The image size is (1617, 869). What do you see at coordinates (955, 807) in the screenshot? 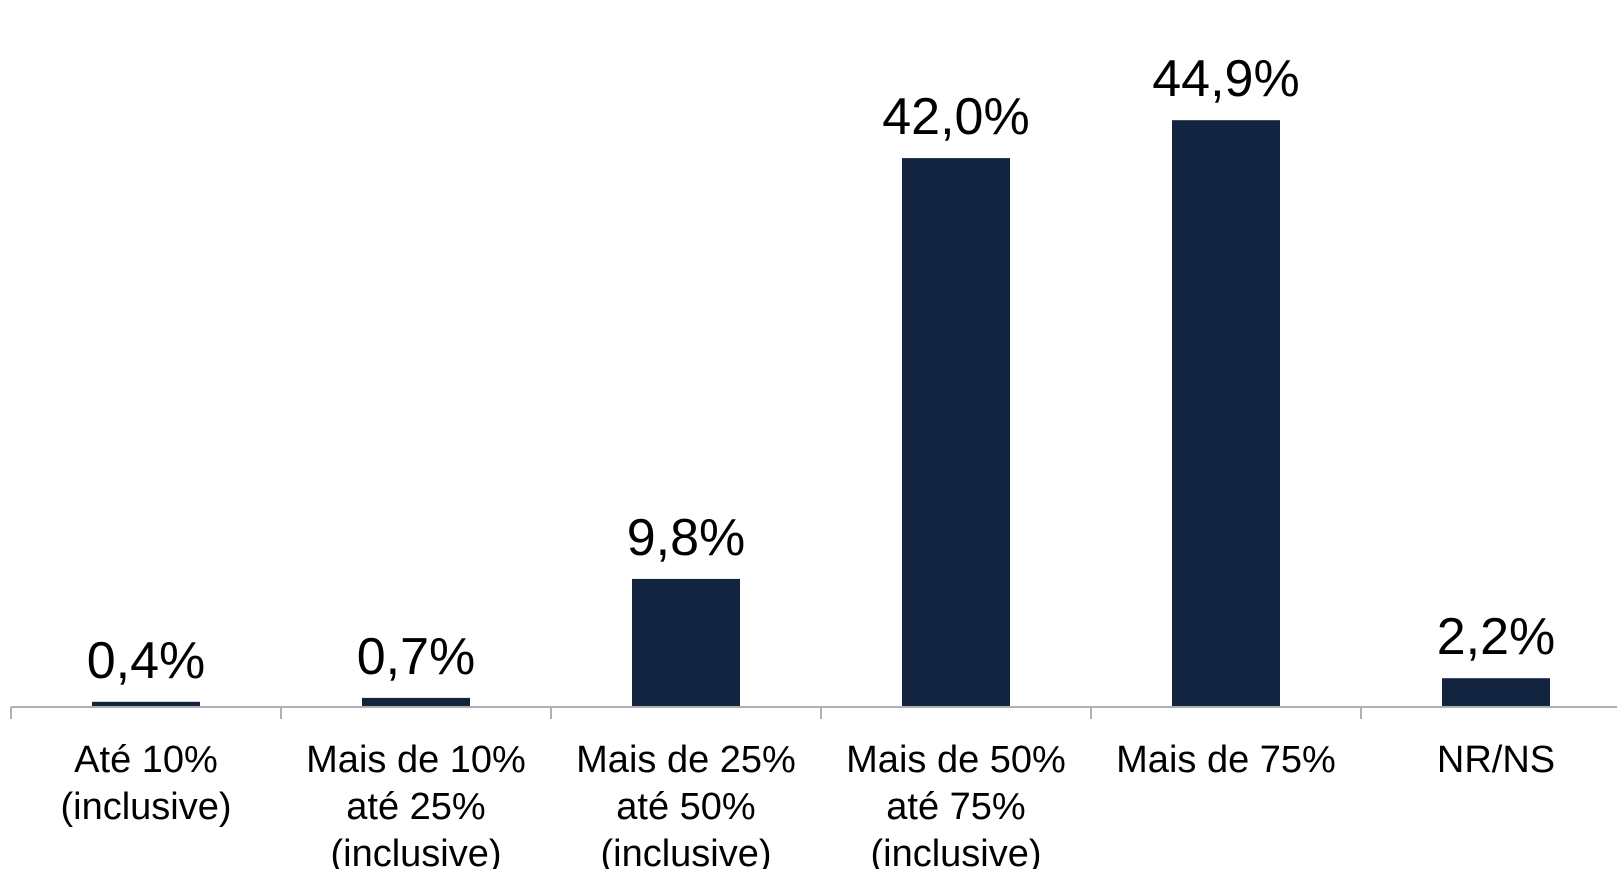
I see `x-tick-label-line: até 75%` at bounding box center [955, 807].